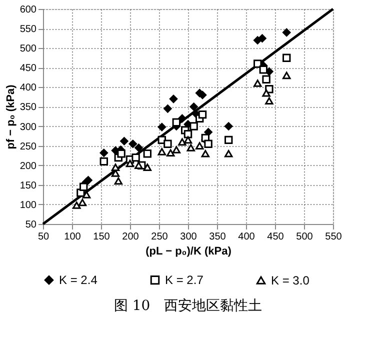 The image size is (377, 349). Describe the element at coordinates (28, 30) in the screenshot. I see `y-tick-label: 550` at that location.